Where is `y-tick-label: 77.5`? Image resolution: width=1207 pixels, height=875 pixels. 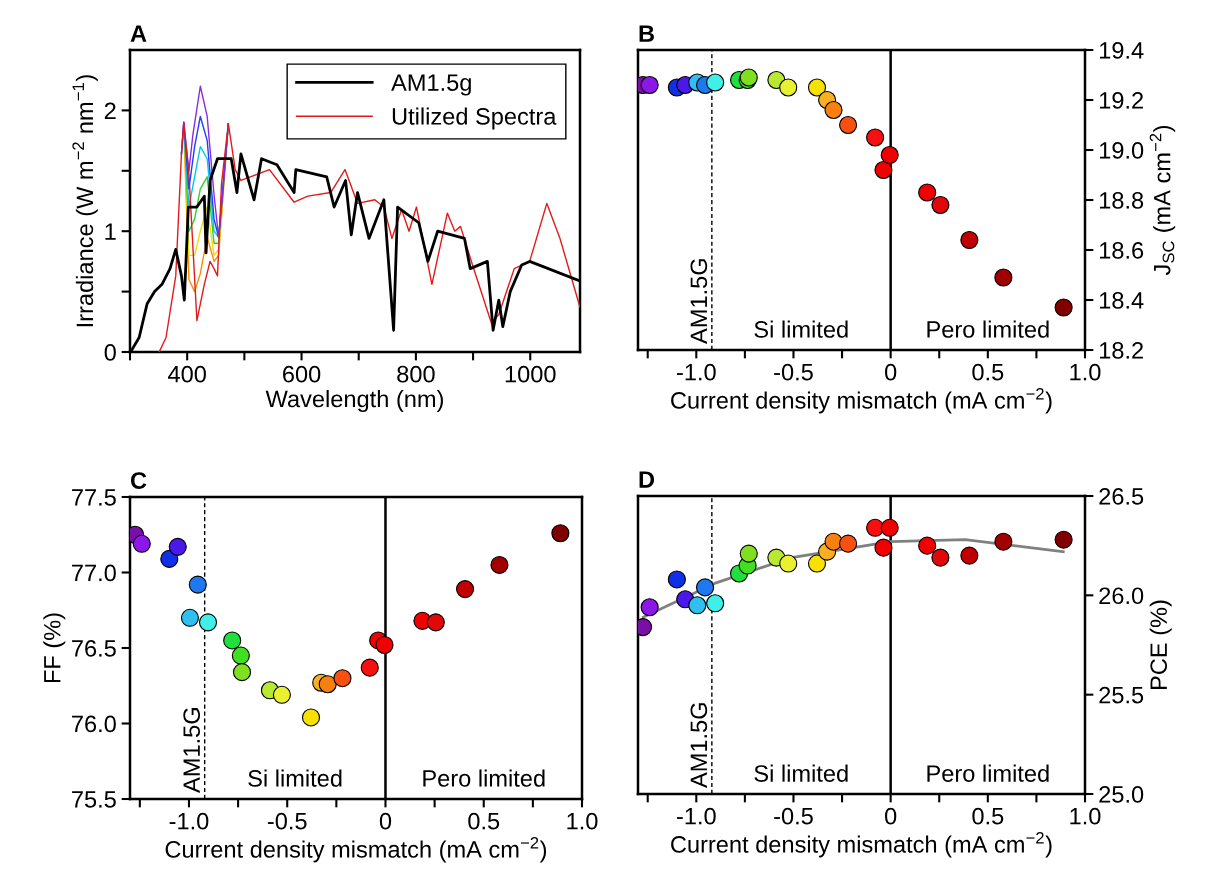 y-tick-label: 77.5 is located at coordinates (94, 497).